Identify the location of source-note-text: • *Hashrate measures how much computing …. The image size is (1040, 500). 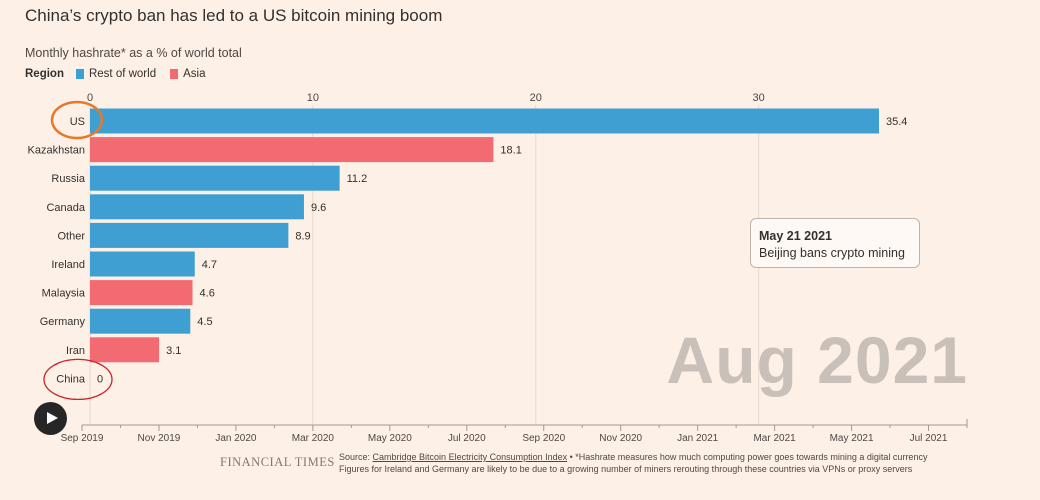
(747, 457).